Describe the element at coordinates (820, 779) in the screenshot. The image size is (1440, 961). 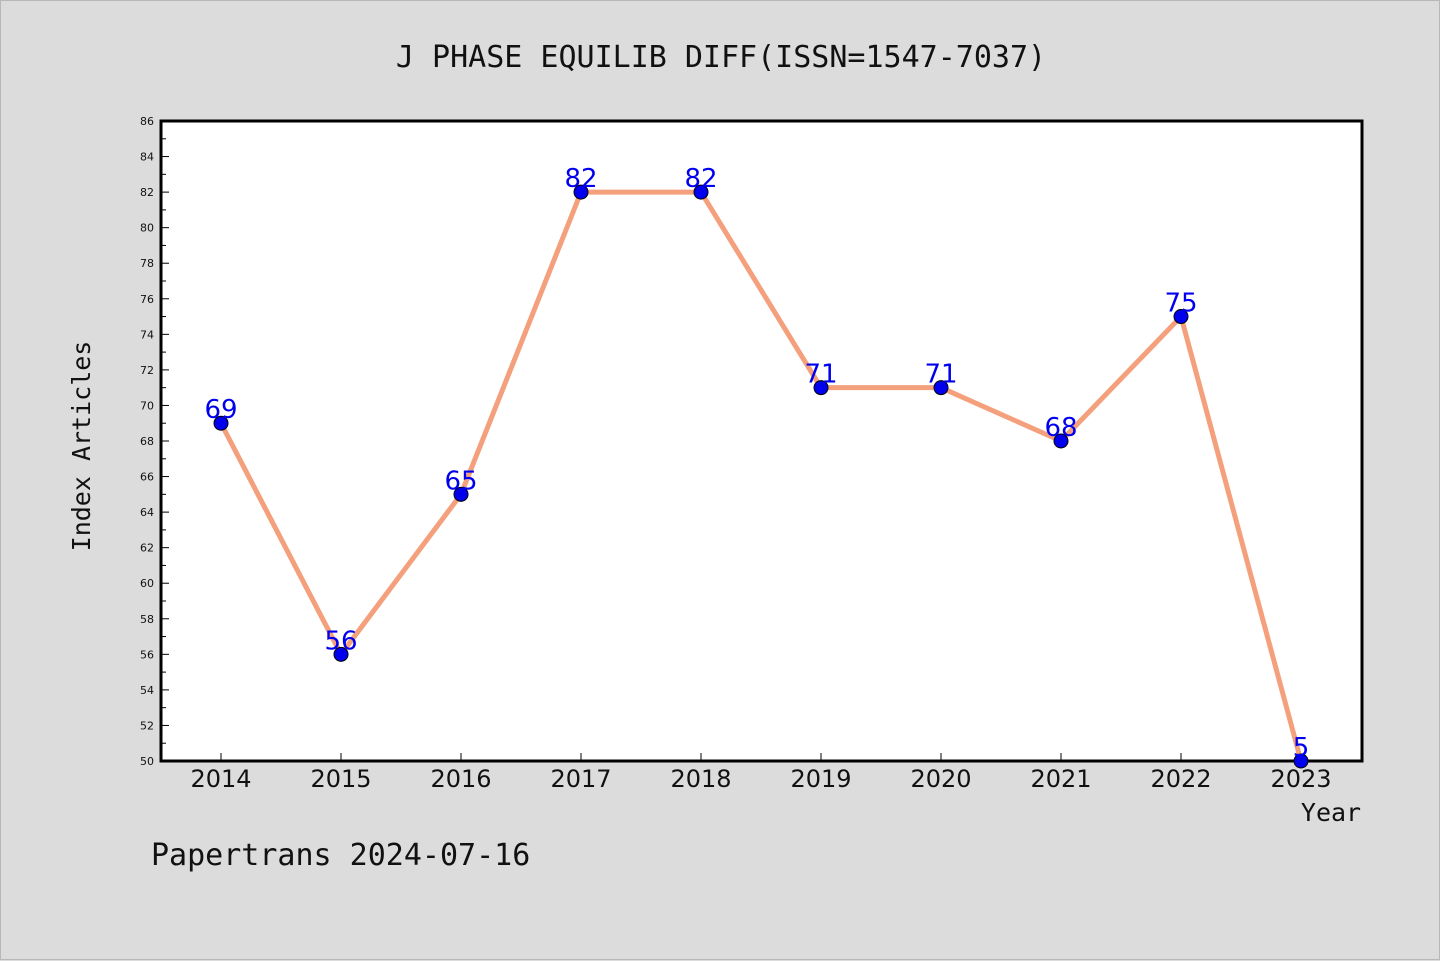
I see `x-tick-label: 2019` at that location.